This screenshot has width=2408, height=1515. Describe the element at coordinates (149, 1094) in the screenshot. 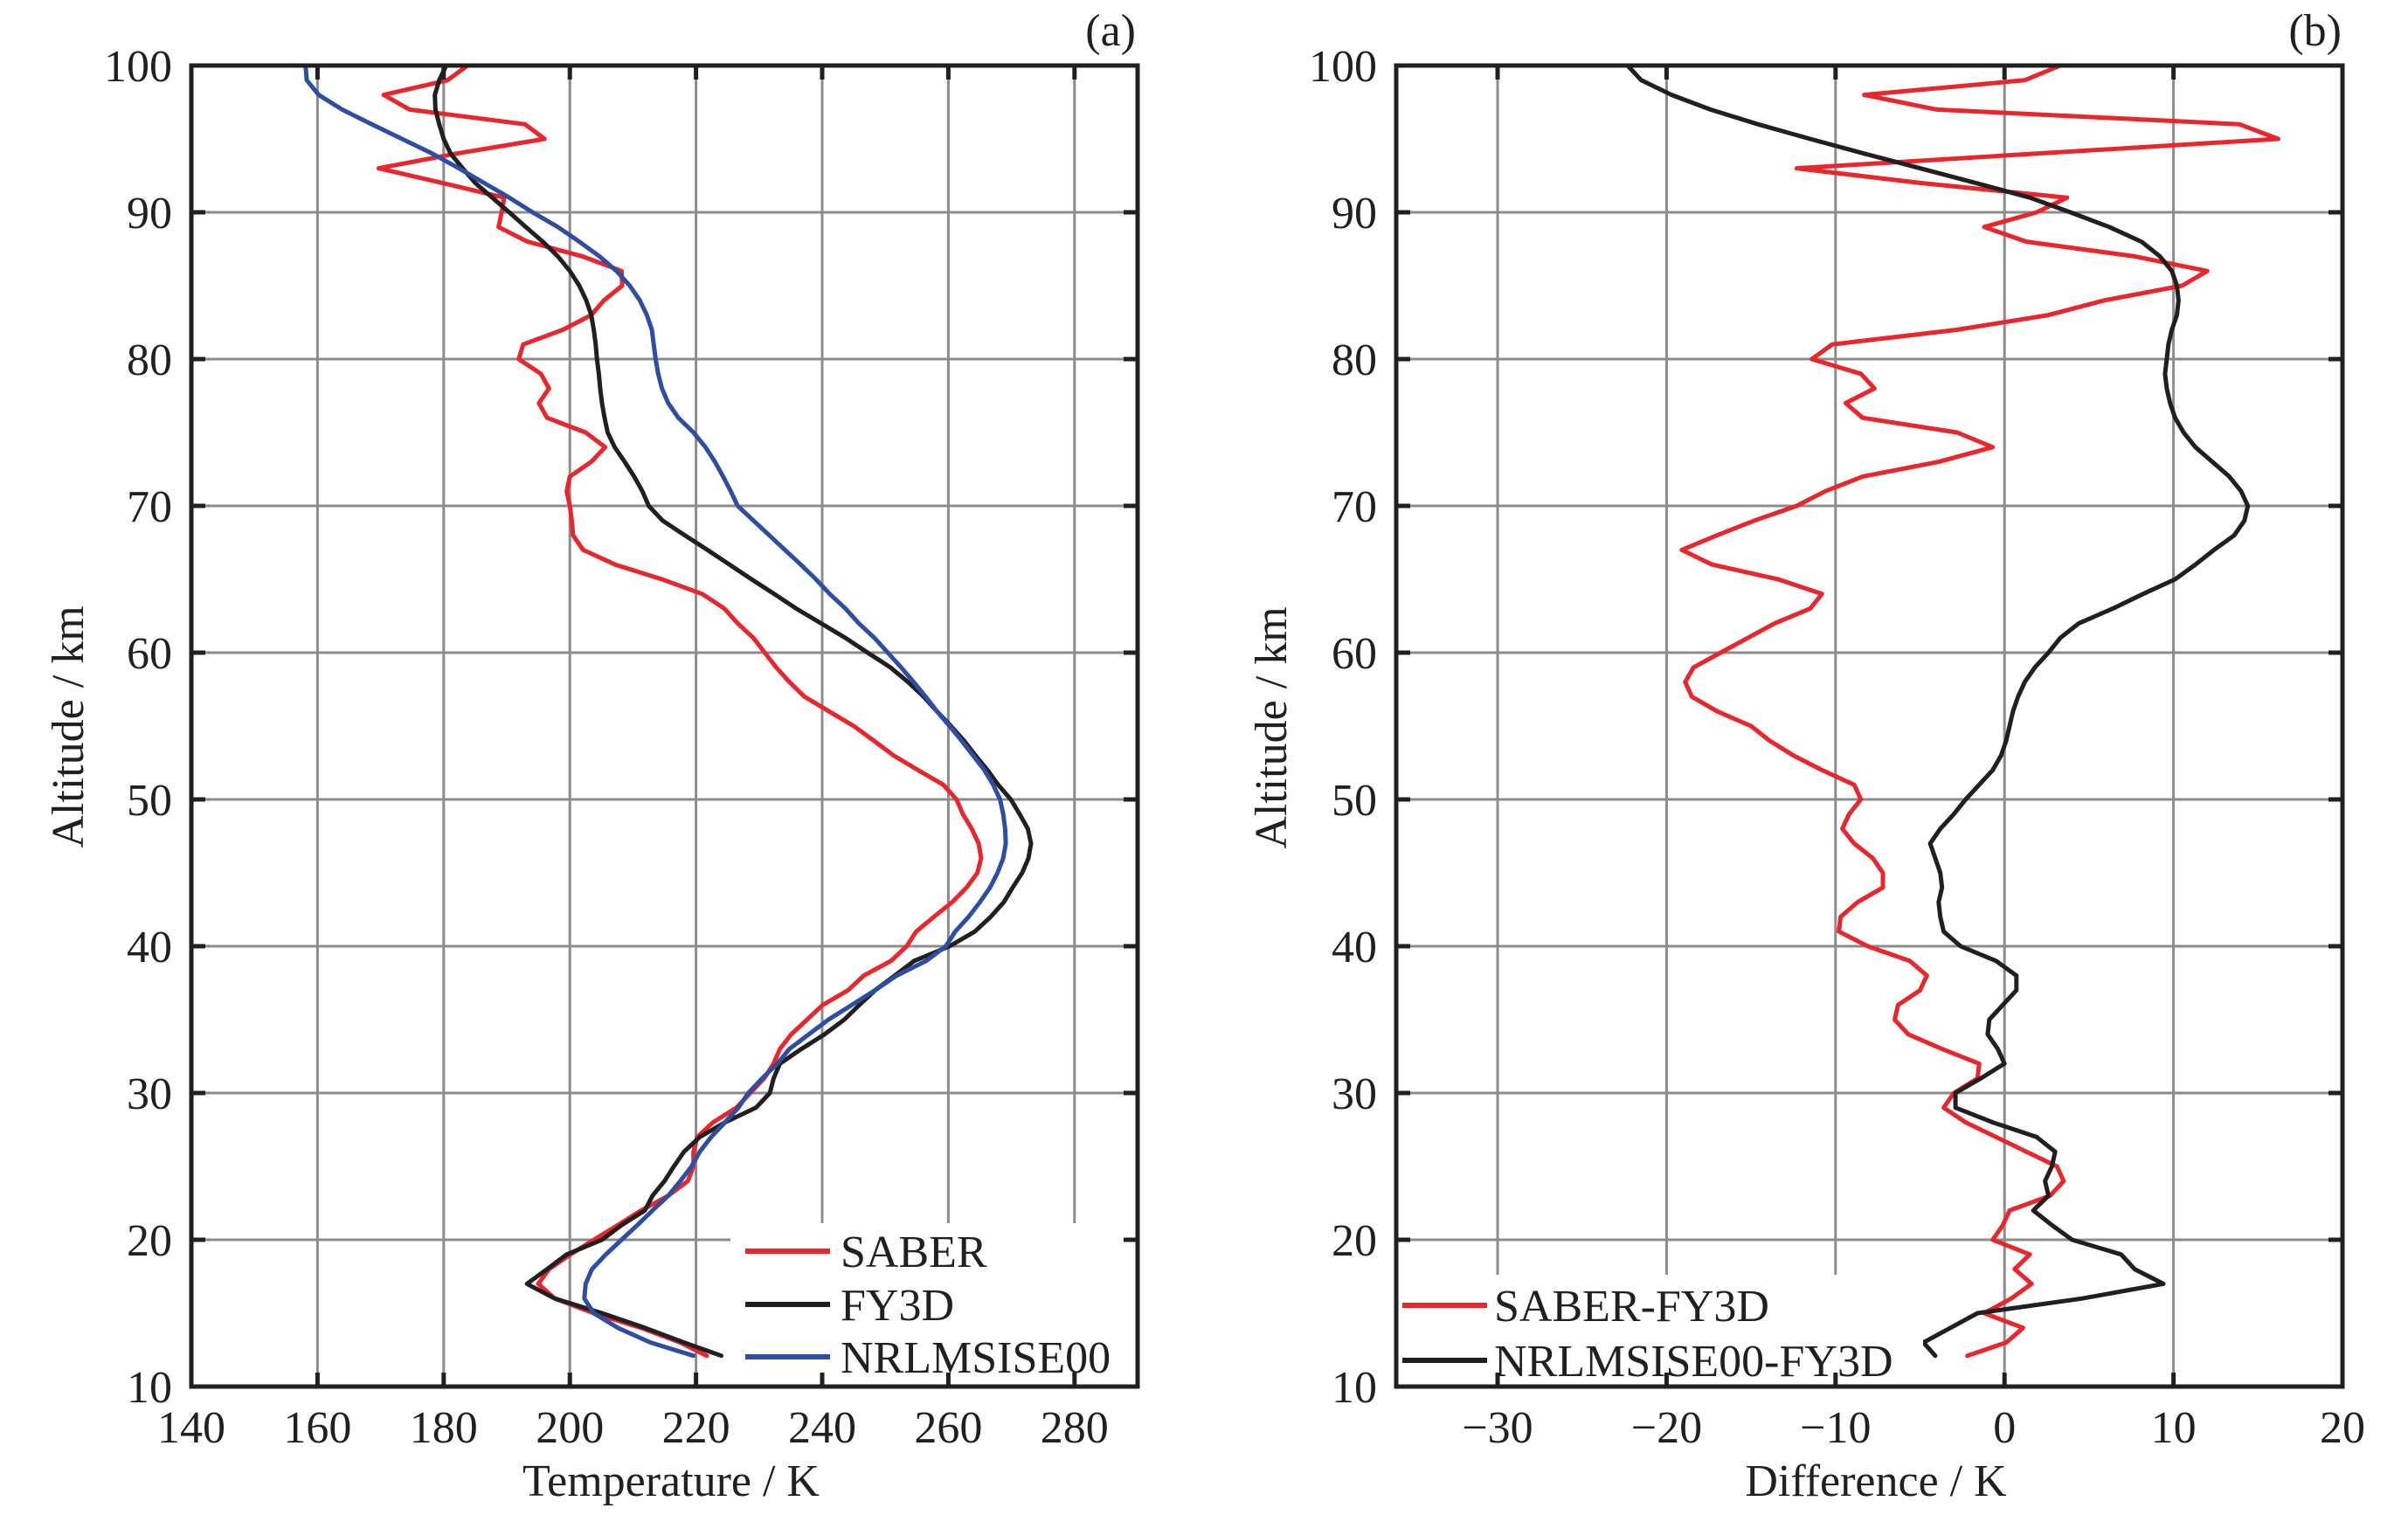

I see `panel-a-y-tick-label-2: 30` at that location.